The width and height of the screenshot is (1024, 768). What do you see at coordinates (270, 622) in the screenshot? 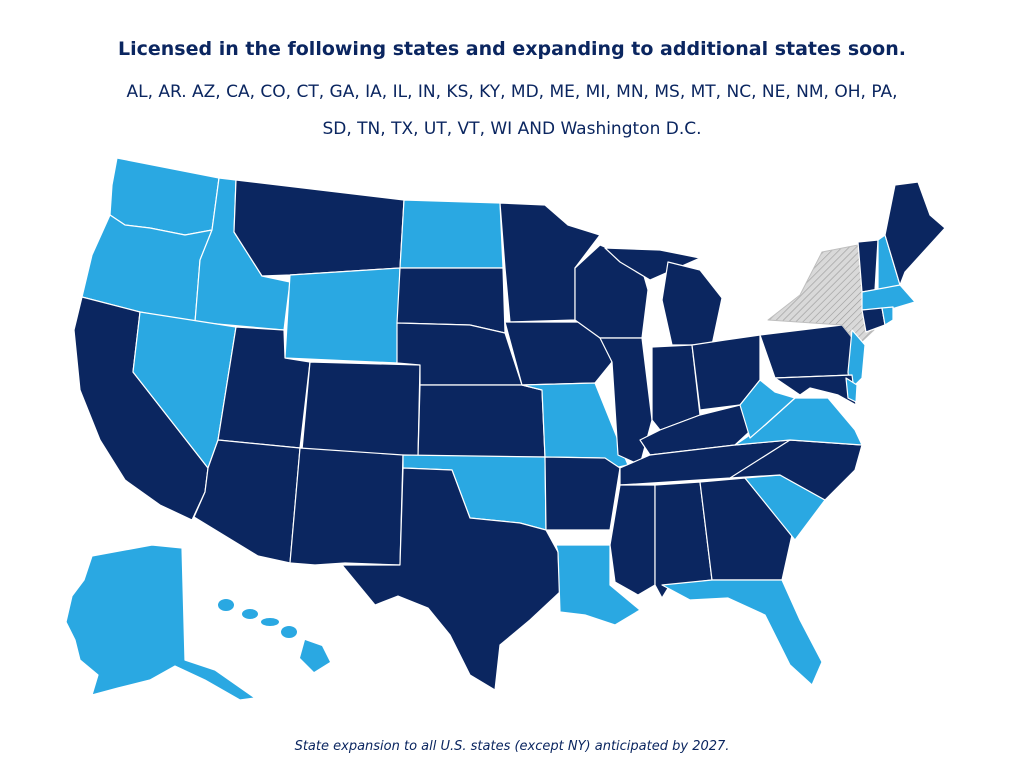
I see `state-hi-molokai` at bounding box center [270, 622].